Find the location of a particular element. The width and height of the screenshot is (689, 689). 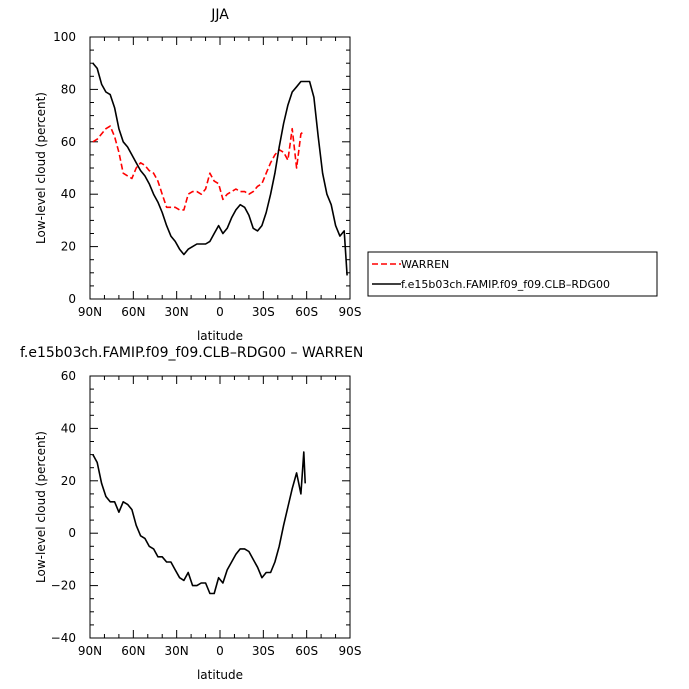

plot-frame is located at coordinates (220, 168).